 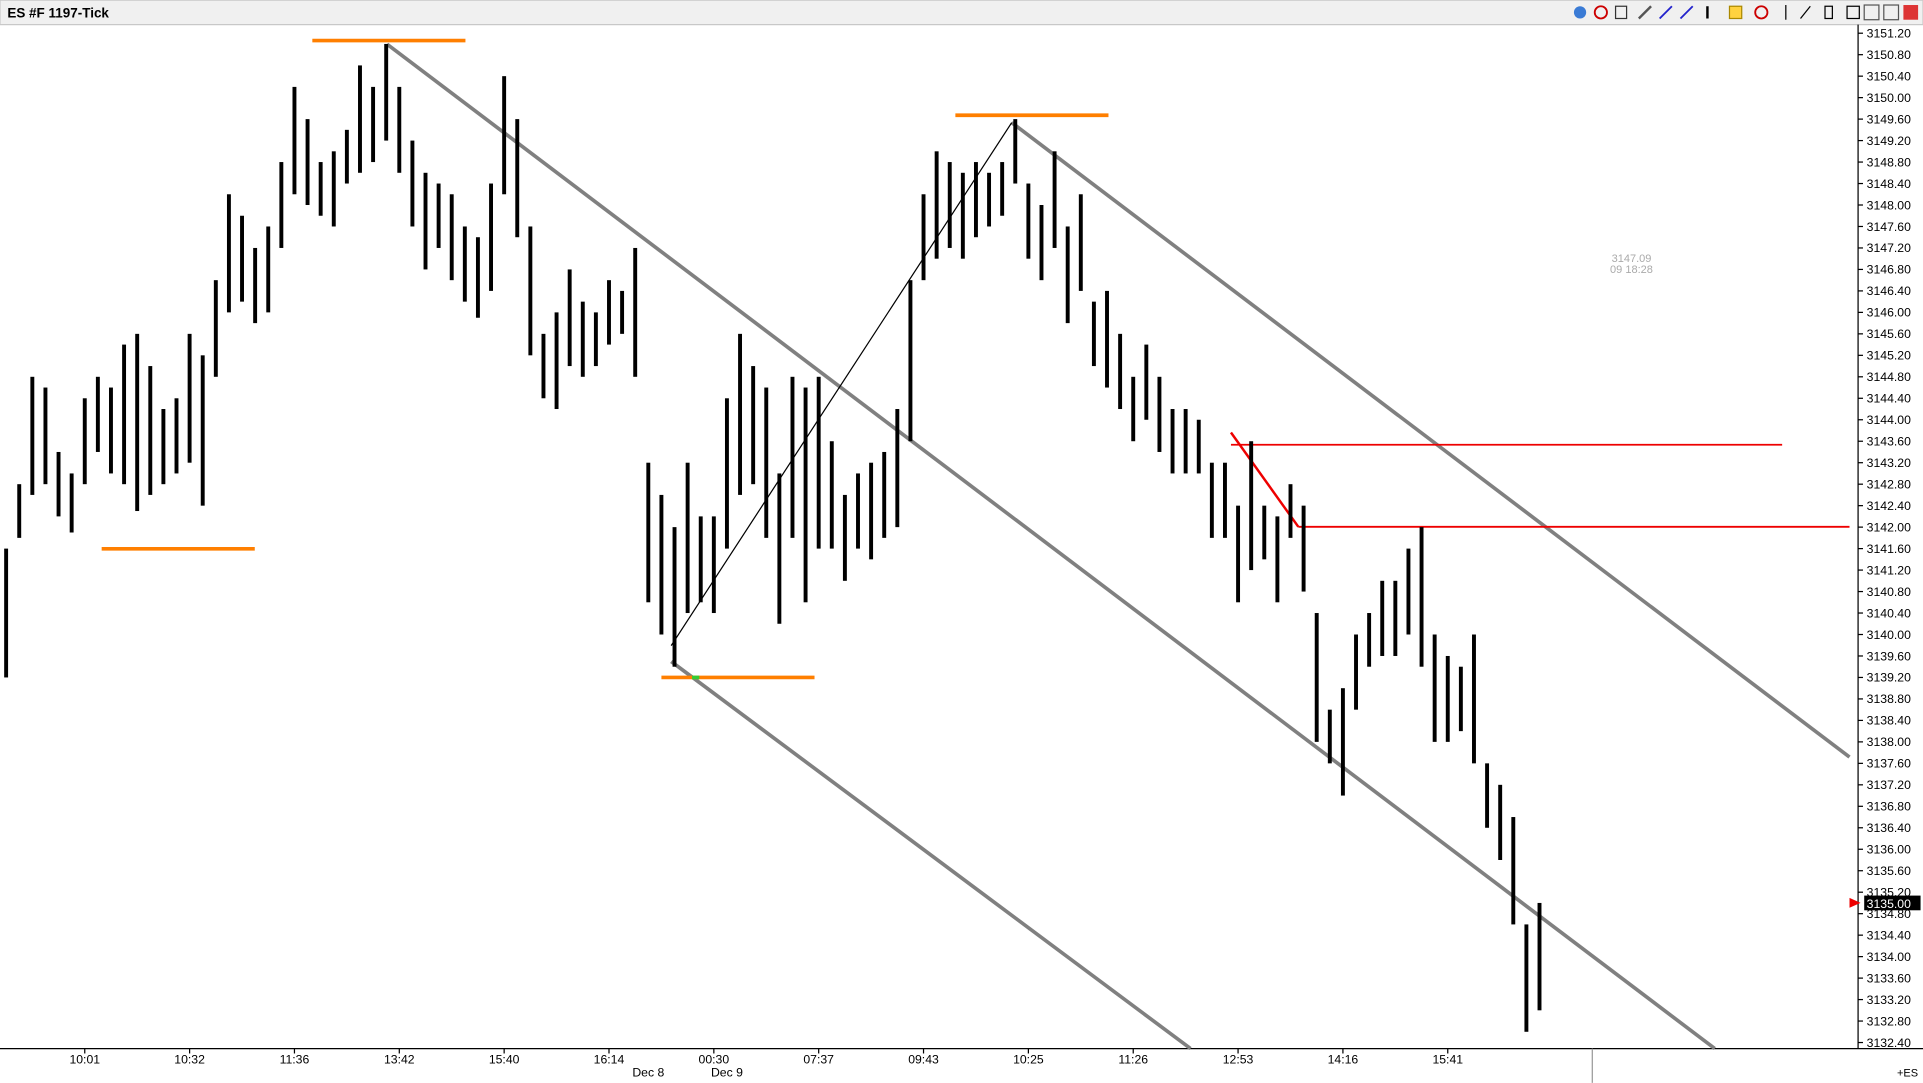 I want to click on x-tick-label: 13:42, so click(x=399, y=1059).